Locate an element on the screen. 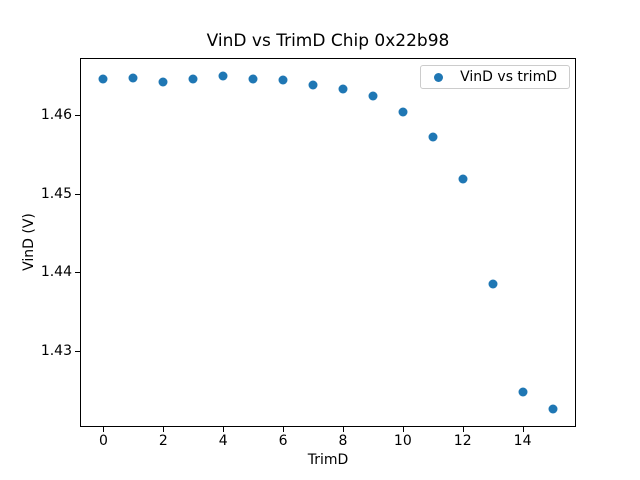  y-tick-label: 1.45 is located at coordinates (56, 193).